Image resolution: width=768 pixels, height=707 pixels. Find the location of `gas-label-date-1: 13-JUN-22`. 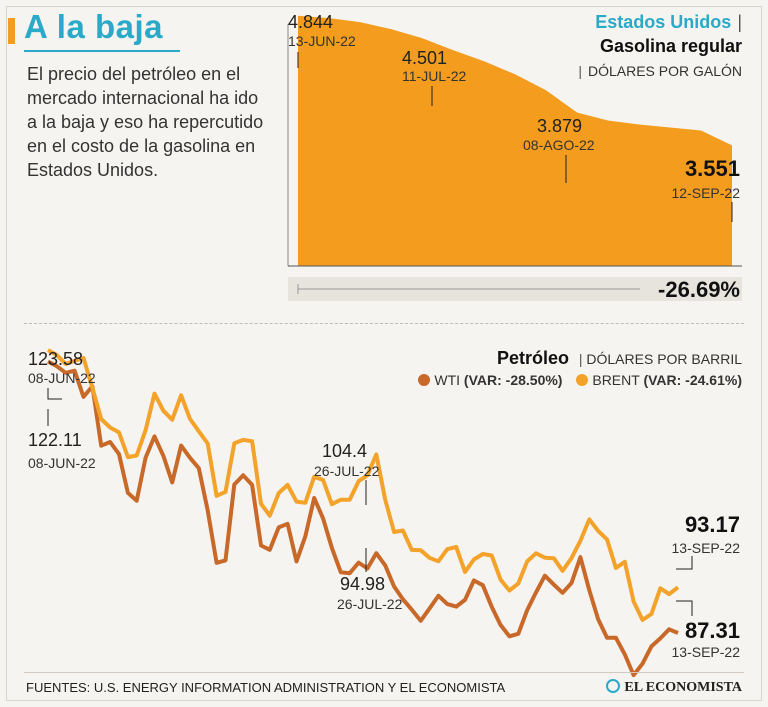

gas-label-date-1: 13-JUN-22 is located at coordinates (322, 41).